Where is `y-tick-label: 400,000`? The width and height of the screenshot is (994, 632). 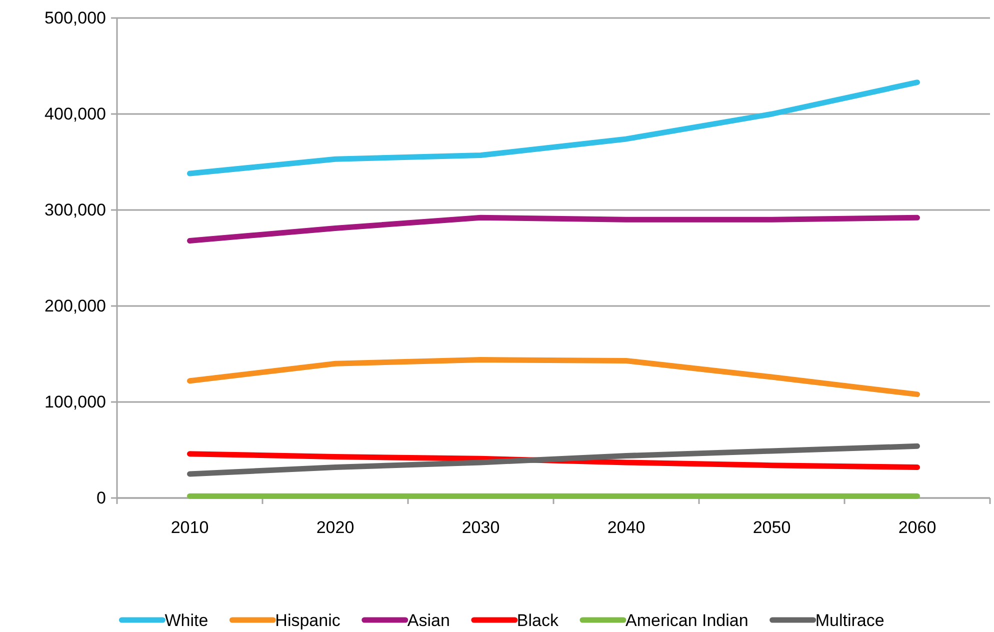
y-tick-label: 400,000 is located at coordinates (75, 114).